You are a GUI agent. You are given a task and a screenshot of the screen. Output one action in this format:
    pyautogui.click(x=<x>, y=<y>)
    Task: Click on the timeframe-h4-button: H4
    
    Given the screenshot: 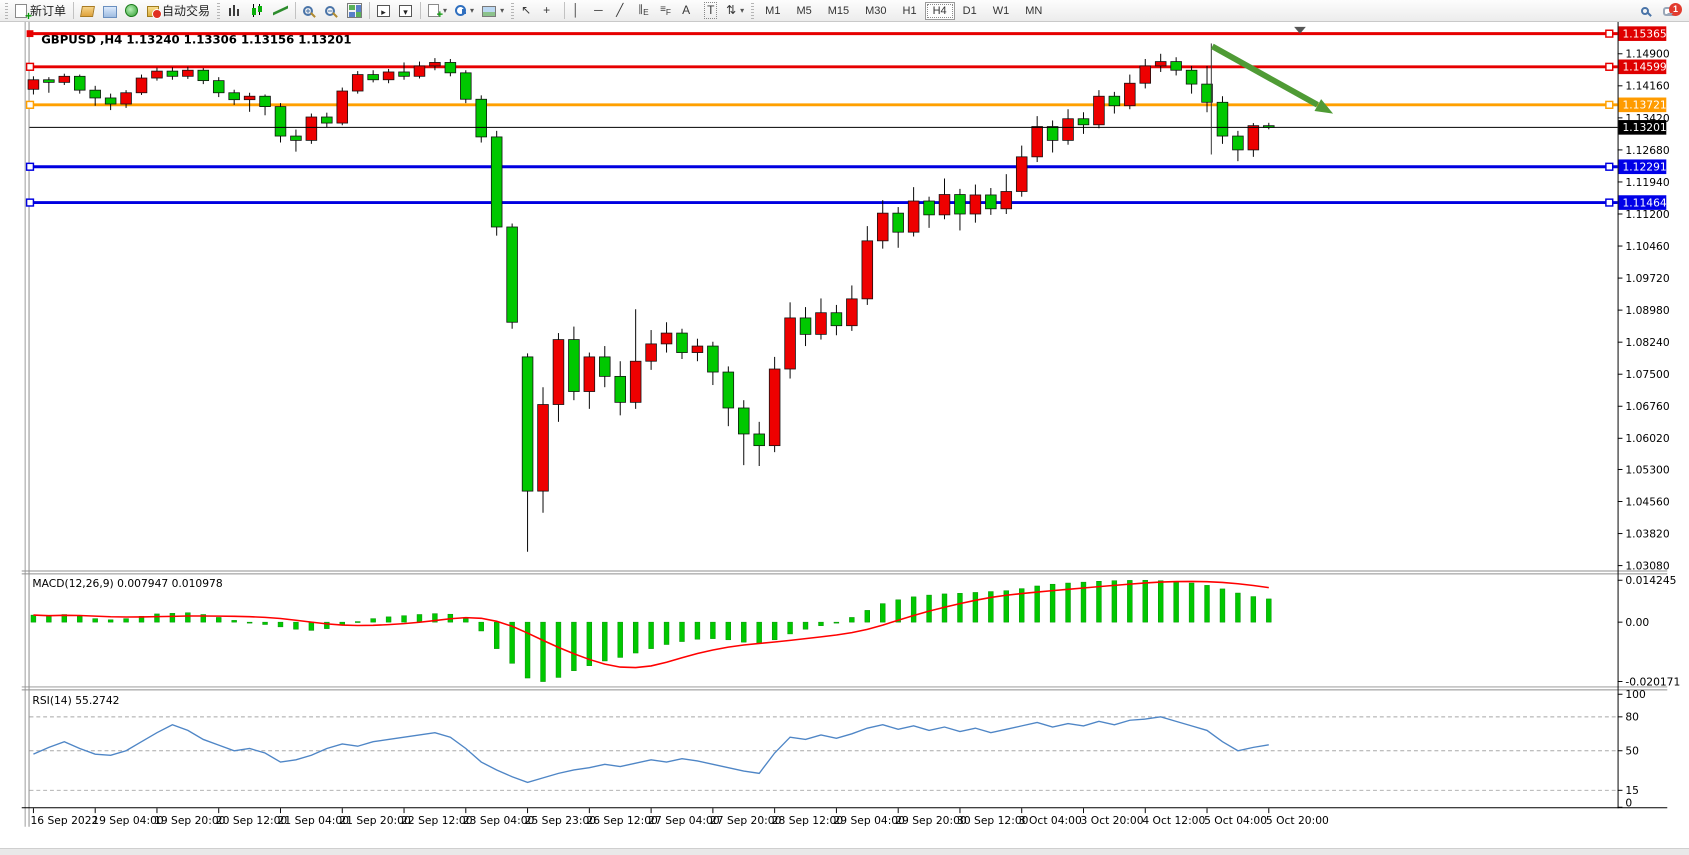 What is the action you would take?
    pyautogui.click(x=939, y=10)
    